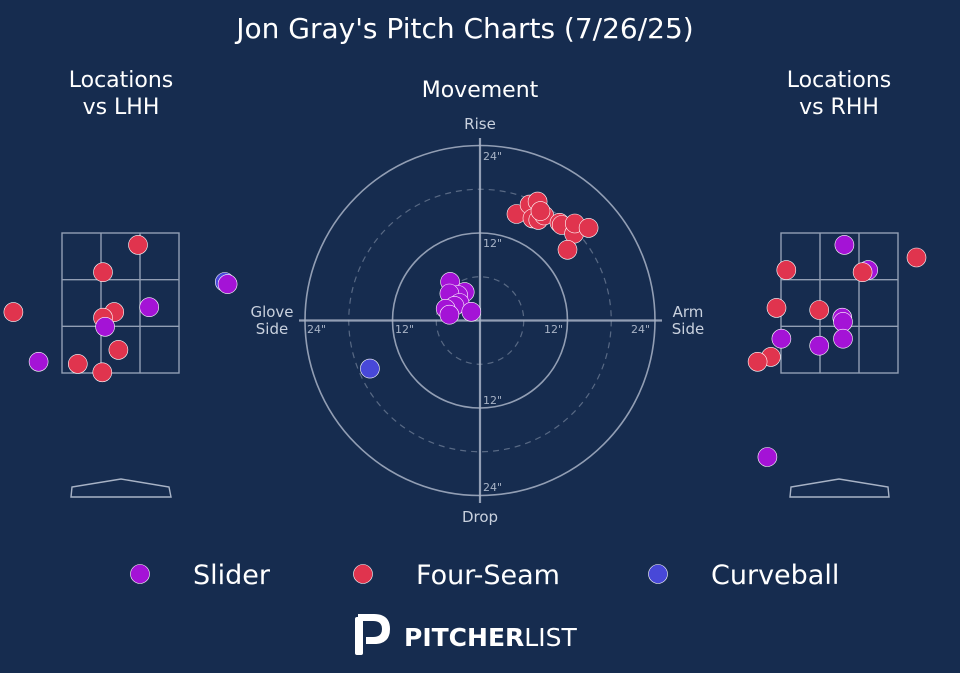 This screenshot has height=673, width=960. What do you see at coordinates (775, 575) in the screenshot?
I see `legend-label-curveball: Curveball` at bounding box center [775, 575].